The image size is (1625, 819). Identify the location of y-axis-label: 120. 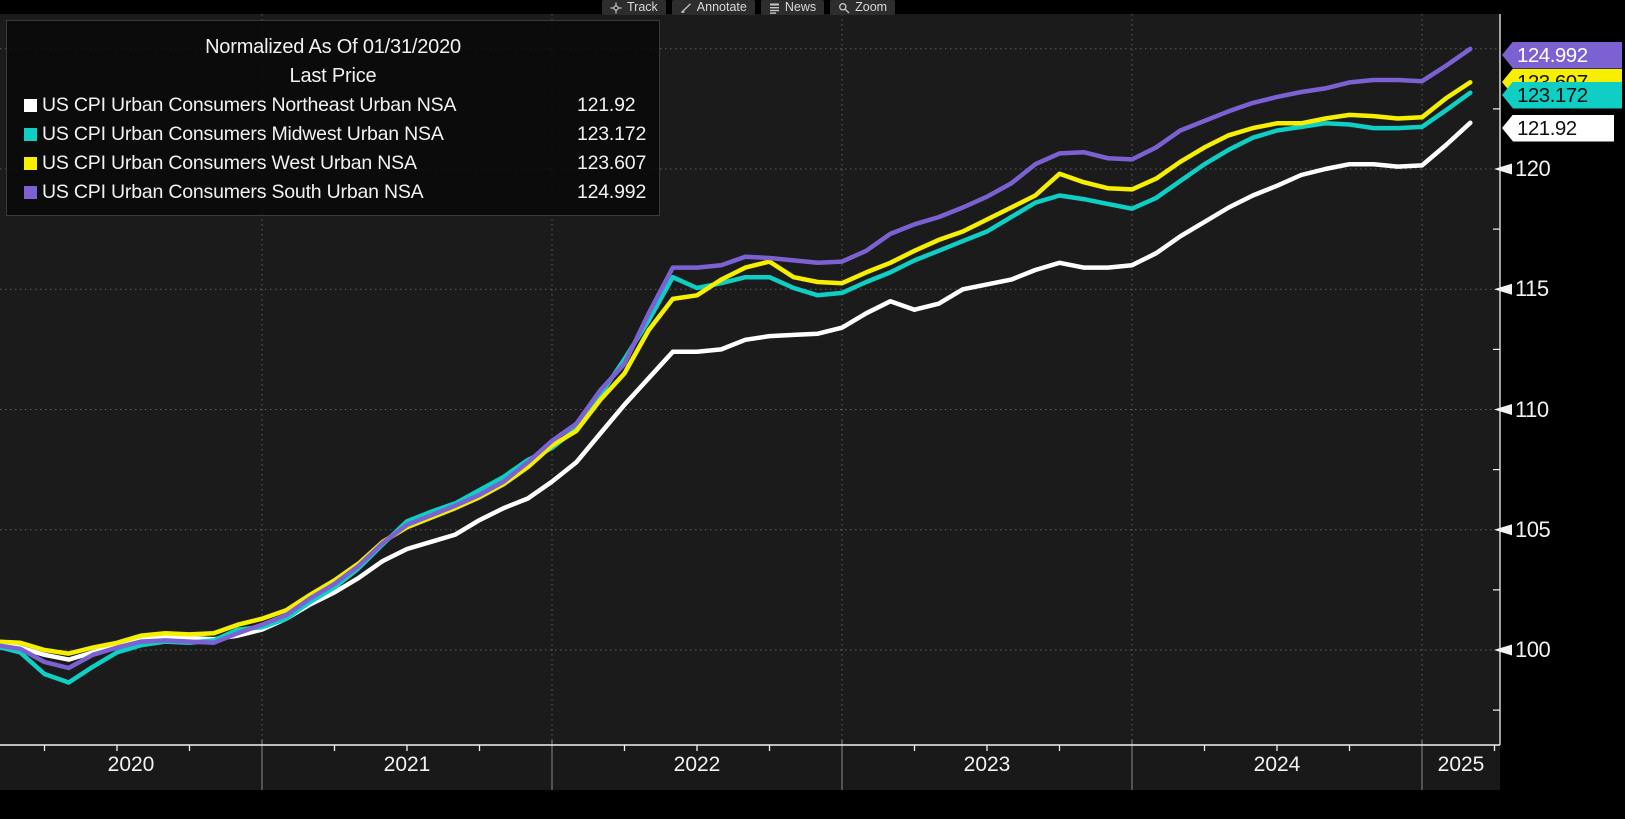
(1533, 168).